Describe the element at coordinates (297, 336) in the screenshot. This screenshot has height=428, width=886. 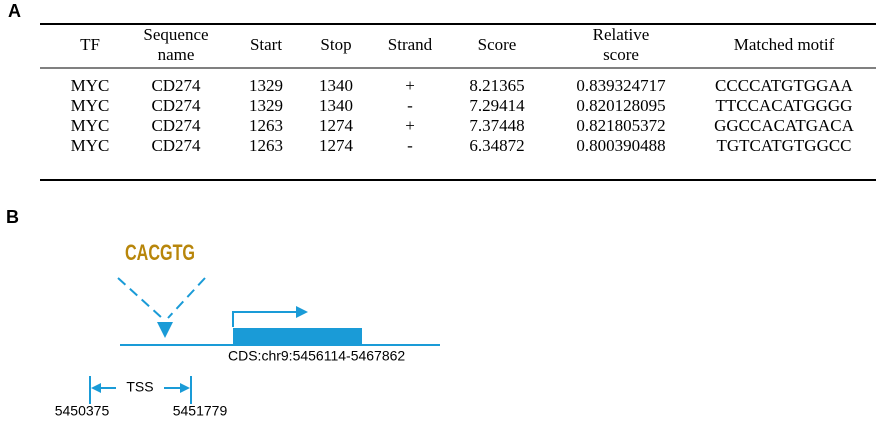
I see `cds-box` at that location.